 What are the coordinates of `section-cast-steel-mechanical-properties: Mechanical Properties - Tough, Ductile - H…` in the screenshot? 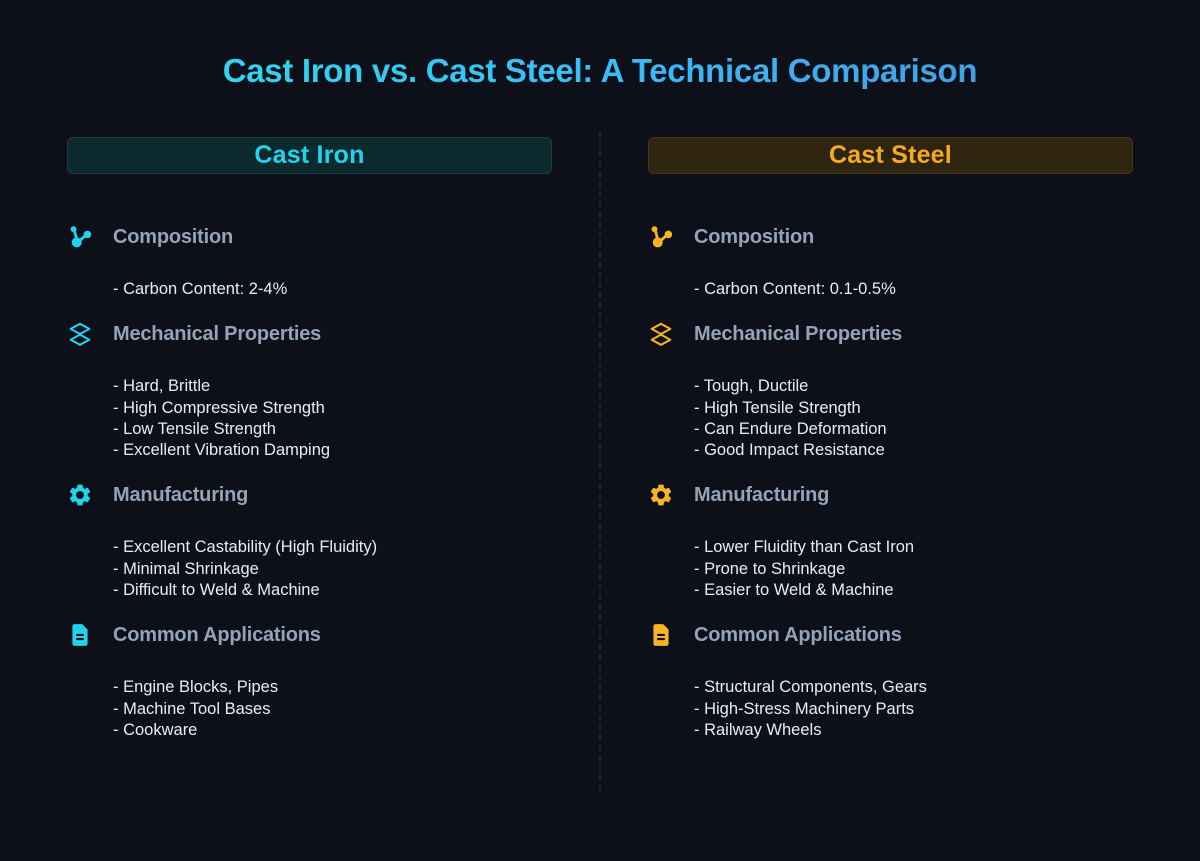 It's located at (890, 391).